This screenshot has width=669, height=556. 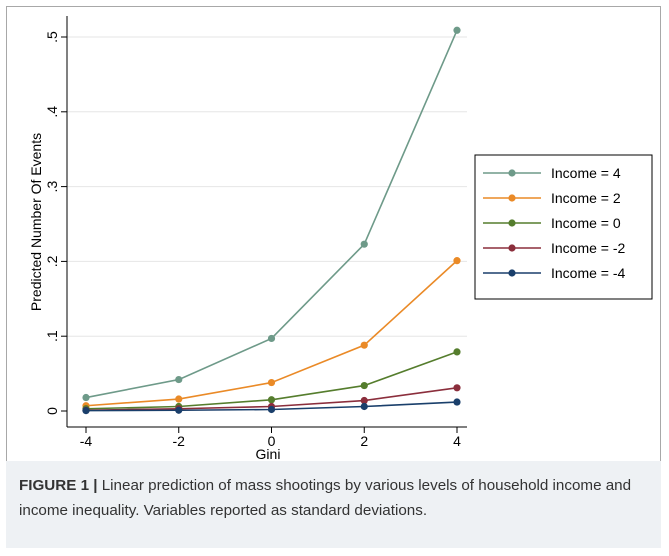 I want to click on caption-label: FIGURE 1 |, so click(x=58, y=485).